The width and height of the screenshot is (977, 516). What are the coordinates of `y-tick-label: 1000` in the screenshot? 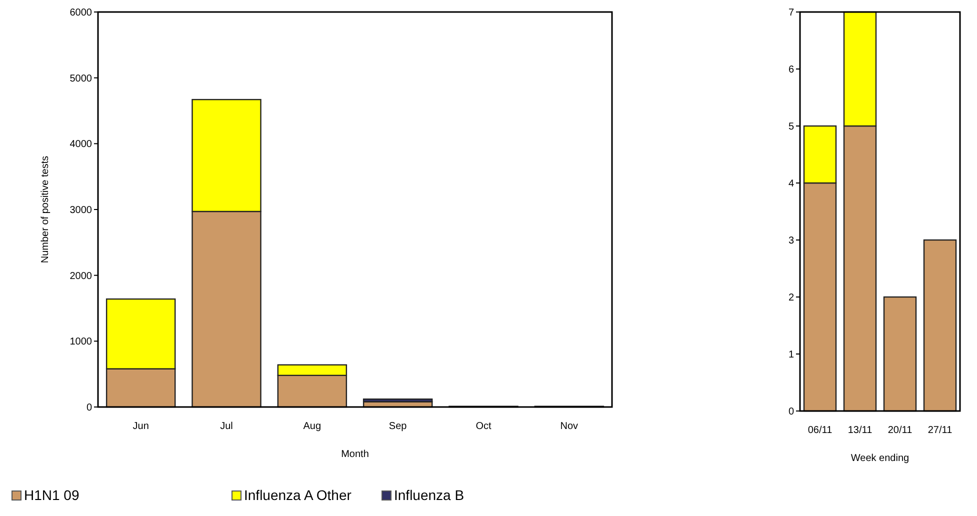 It's located at (81, 342).